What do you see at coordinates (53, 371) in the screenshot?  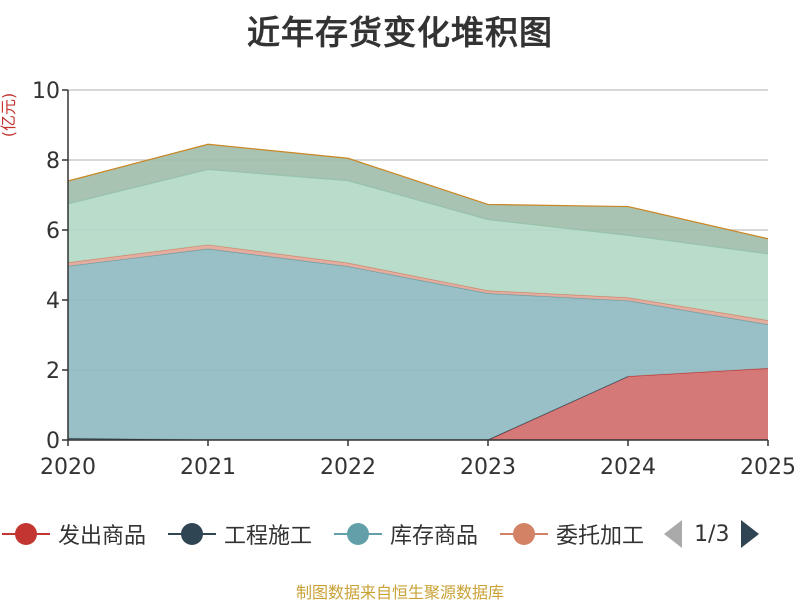 I see `y-tick-label-2: 2` at bounding box center [53, 371].